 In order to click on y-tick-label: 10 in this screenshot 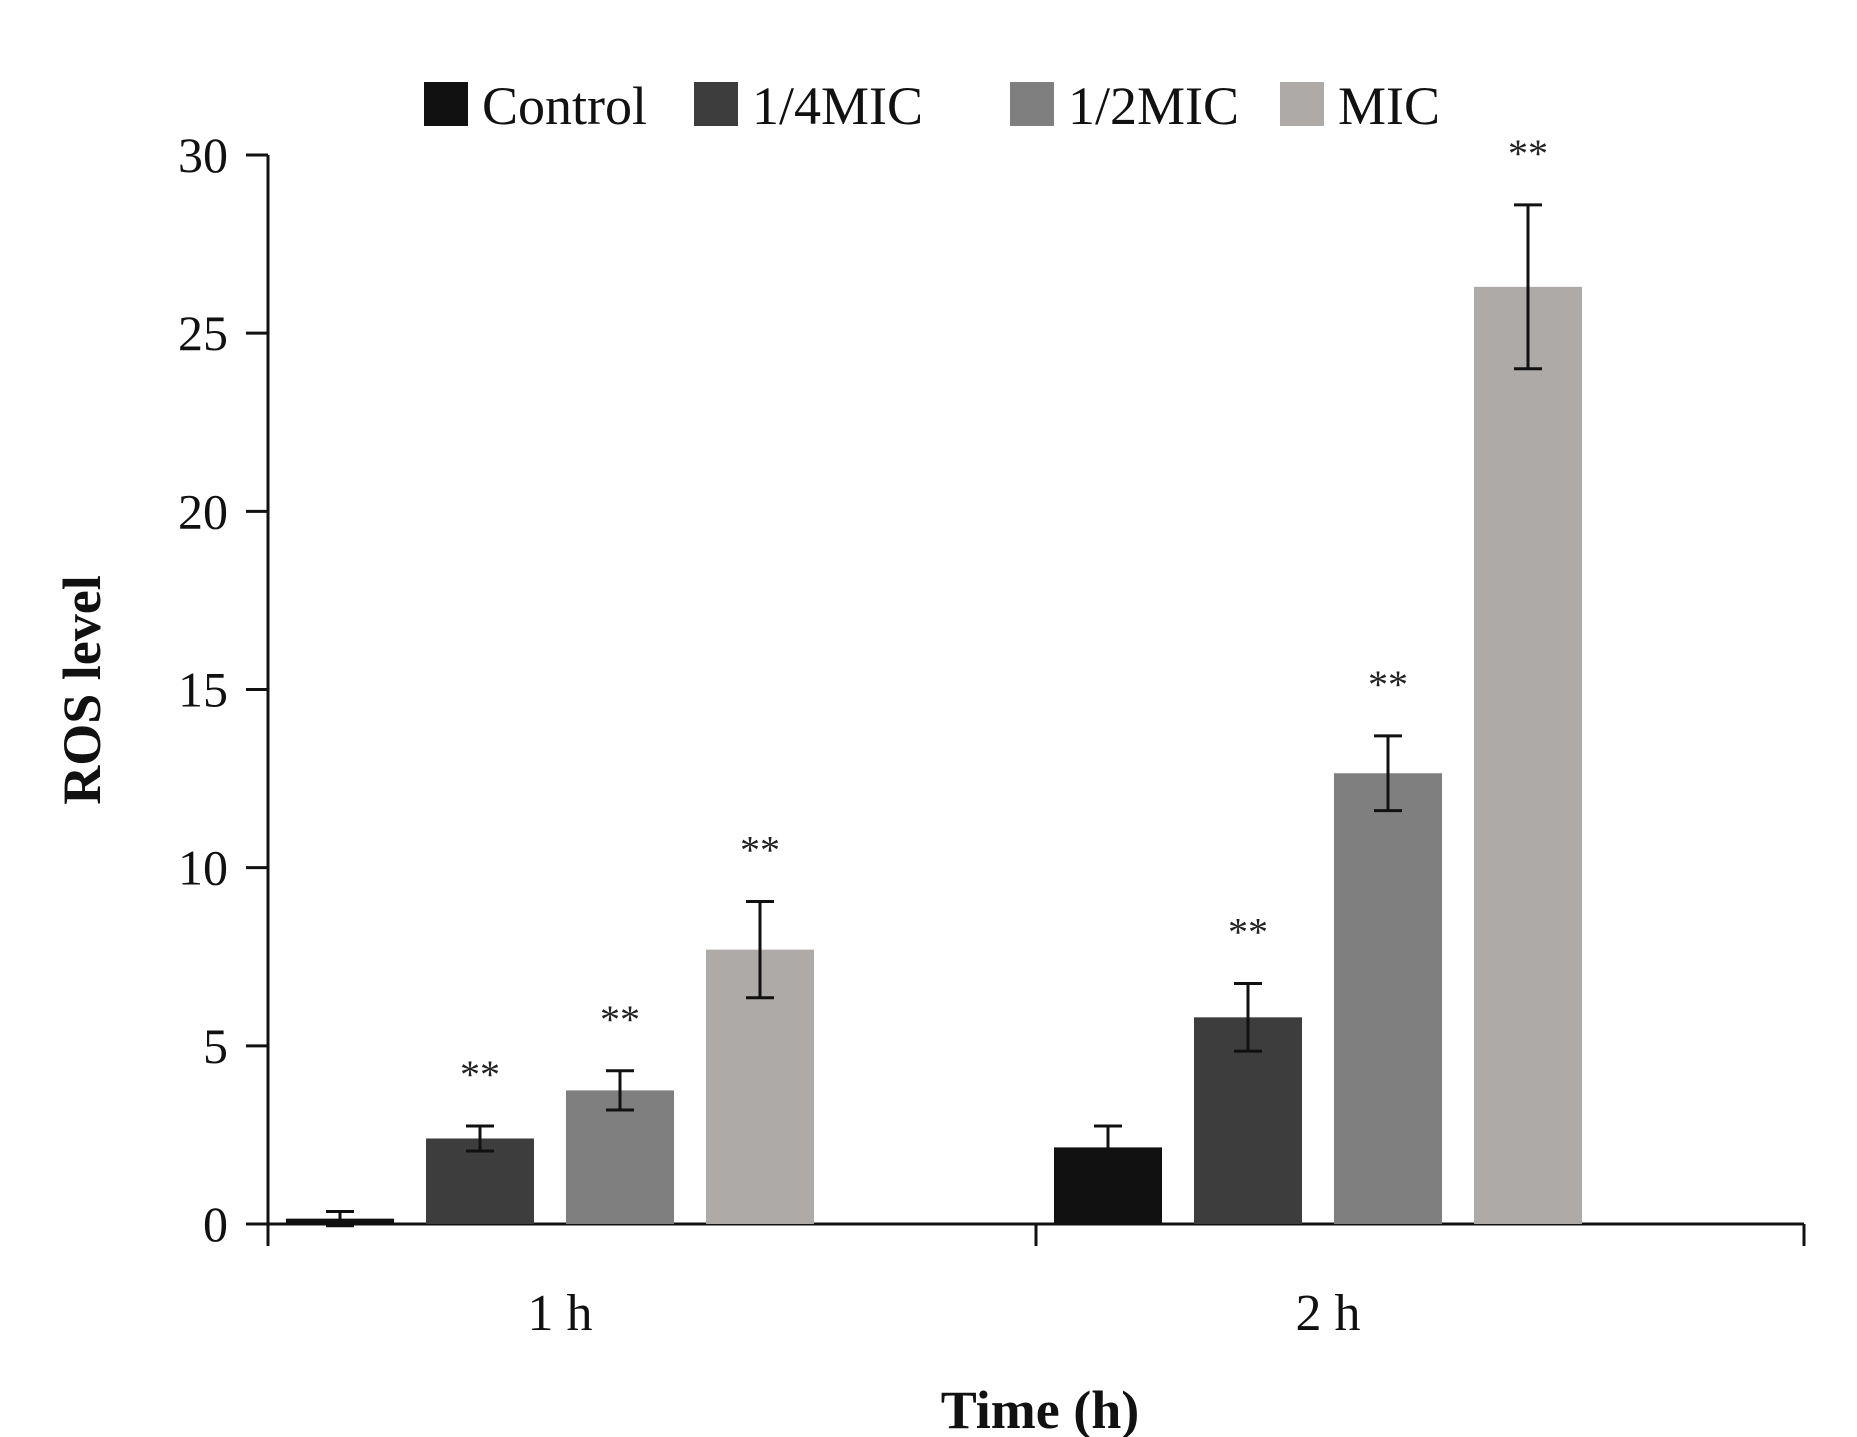, I will do `click(203, 868)`.